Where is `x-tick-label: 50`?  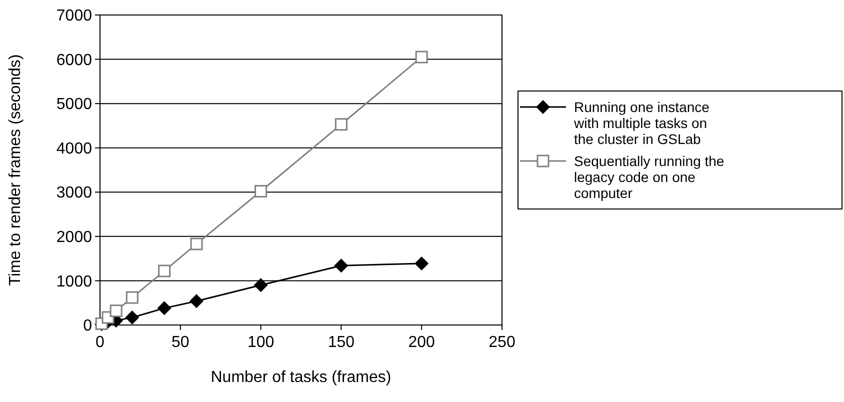 x-tick-label: 50 is located at coordinates (181, 342).